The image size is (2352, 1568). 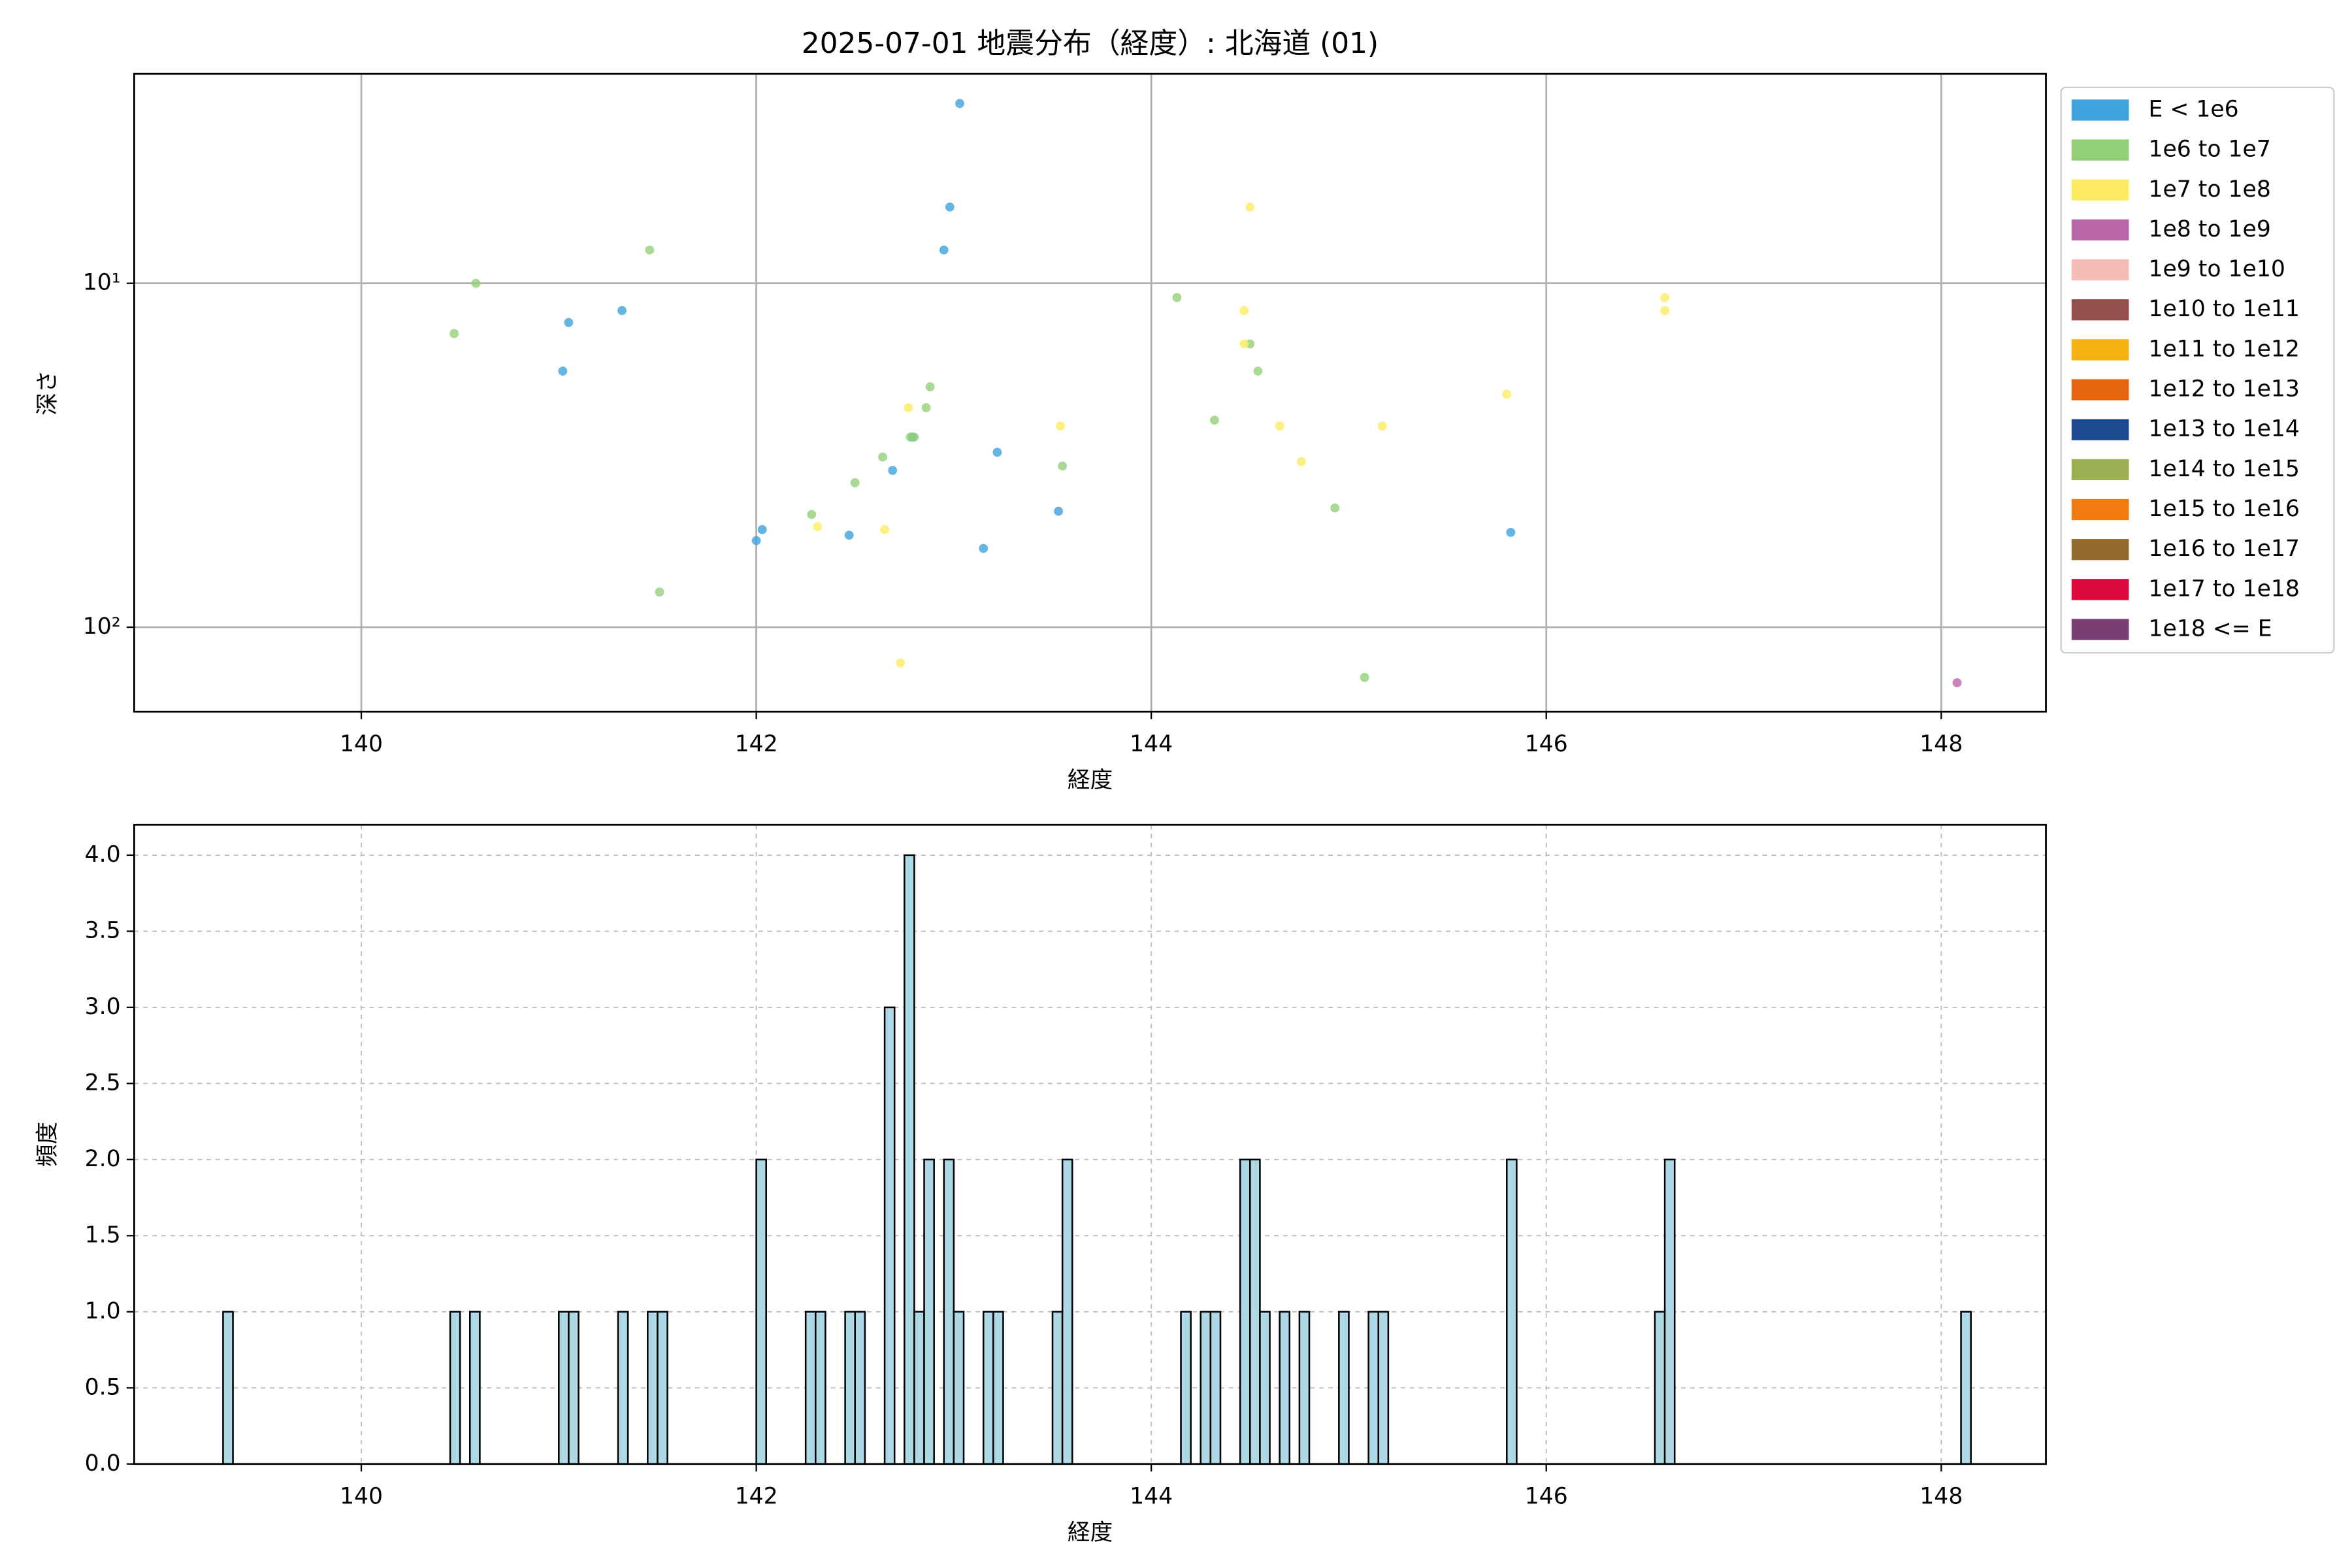 What do you see at coordinates (48, 1144) in the screenshot?
I see `y-axis-label: 頻度` at bounding box center [48, 1144].